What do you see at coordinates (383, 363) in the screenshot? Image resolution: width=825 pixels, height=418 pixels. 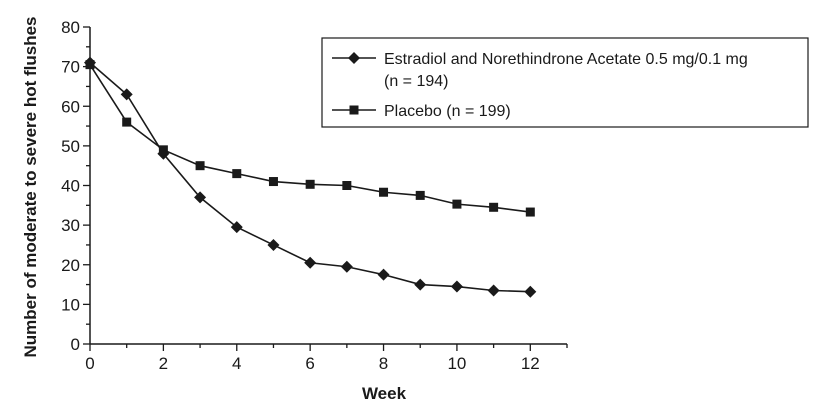 I see `x-tick-label: 8` at bounding box center [383, 363].